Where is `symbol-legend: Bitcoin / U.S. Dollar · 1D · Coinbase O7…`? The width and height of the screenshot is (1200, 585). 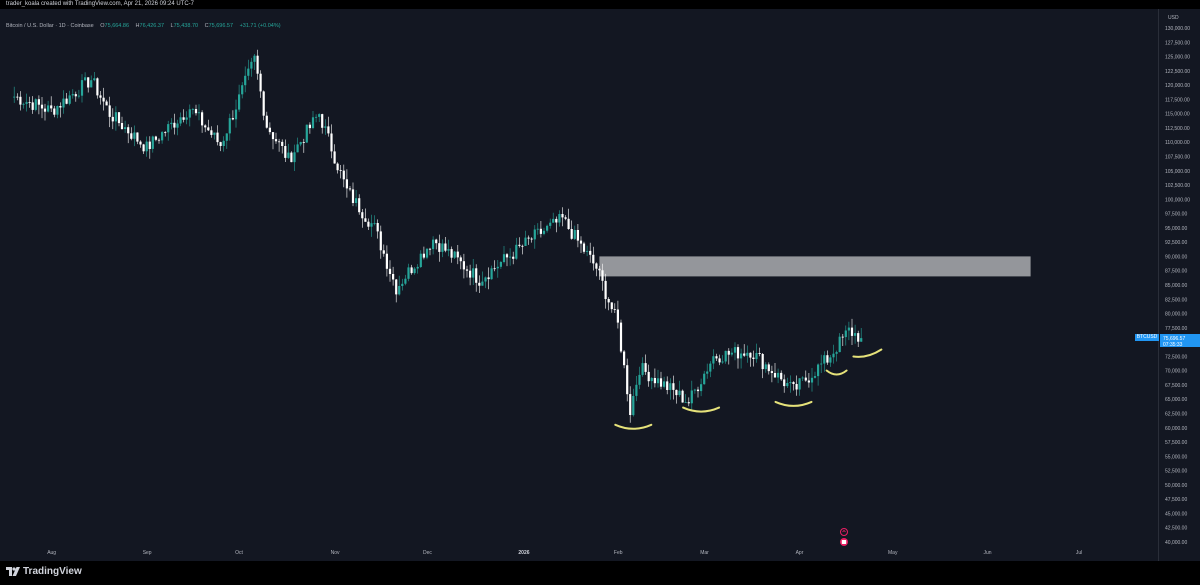
symbol-legend: Bitcoin / U.S. Dollar · 1D · Coinbase O7… is located at coordinates (143, 26).